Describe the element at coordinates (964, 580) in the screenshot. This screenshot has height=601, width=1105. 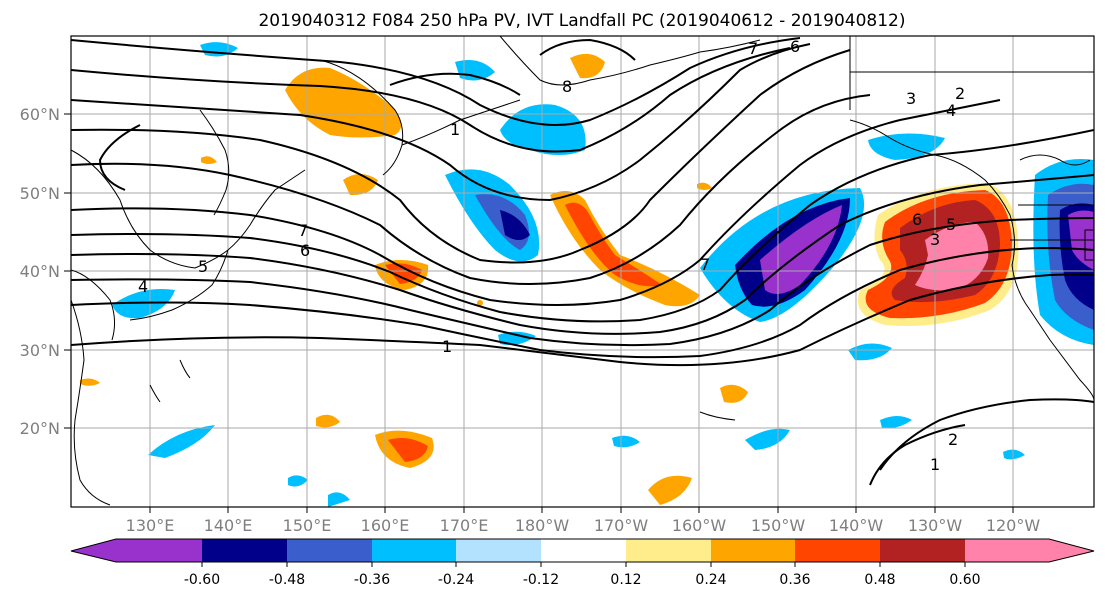
I see `colorbar-tick-label: 0.60` at that location.